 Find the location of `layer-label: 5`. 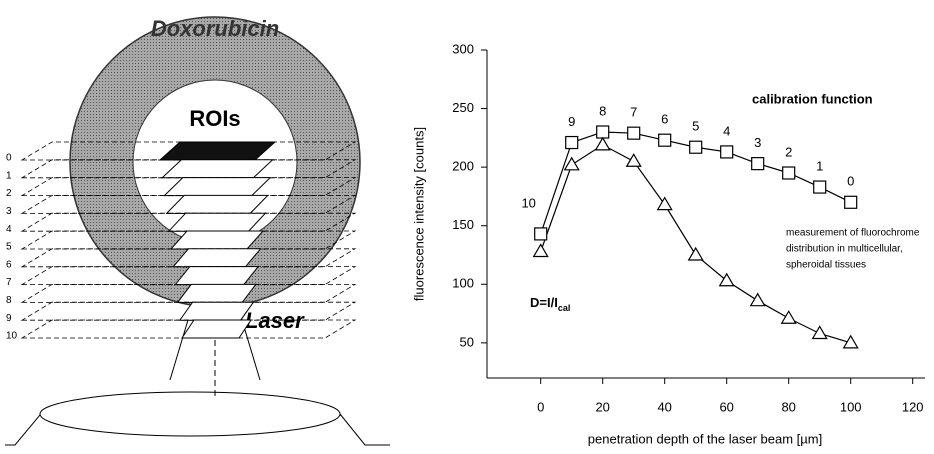

layer-label: 5 is located at coordinates (9, 247).